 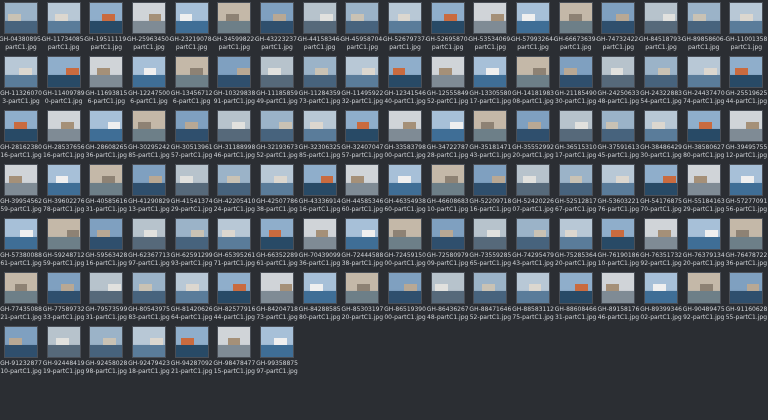 What do you see at coordinates (106, 350) in the screenshot?
I see `file-thumbnail: GH-92458028 98-partC1.jpg` at bounding box center [106, 350].